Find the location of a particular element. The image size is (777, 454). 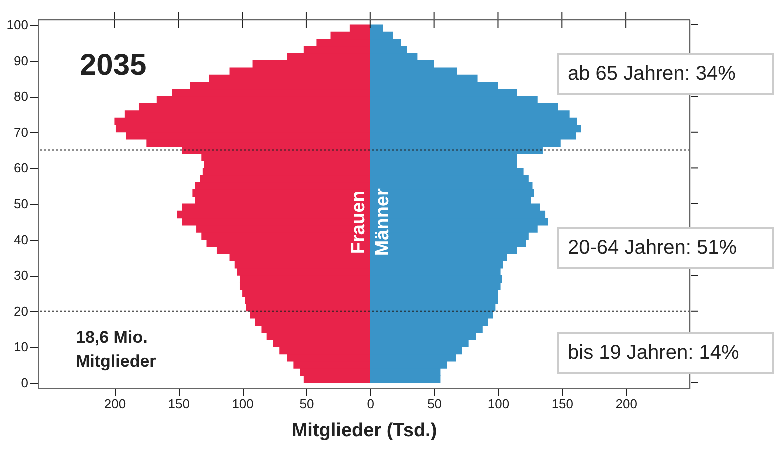

annotation: 2035 is located at coordinates (113, 65).